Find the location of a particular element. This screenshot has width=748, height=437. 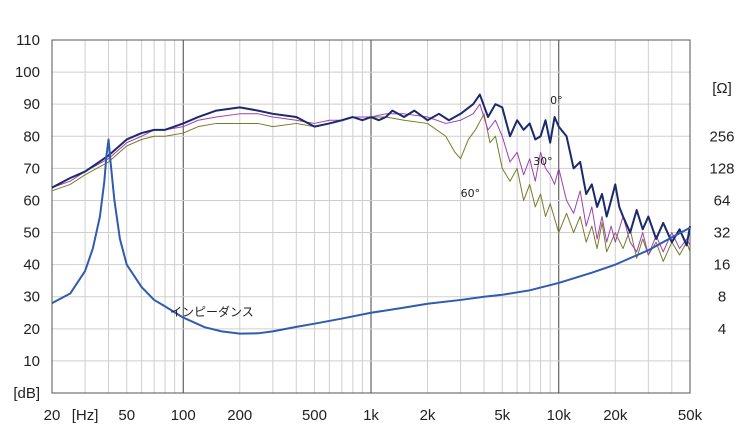

y-right-tick-label: 4 is located at coordinates (722, 329).